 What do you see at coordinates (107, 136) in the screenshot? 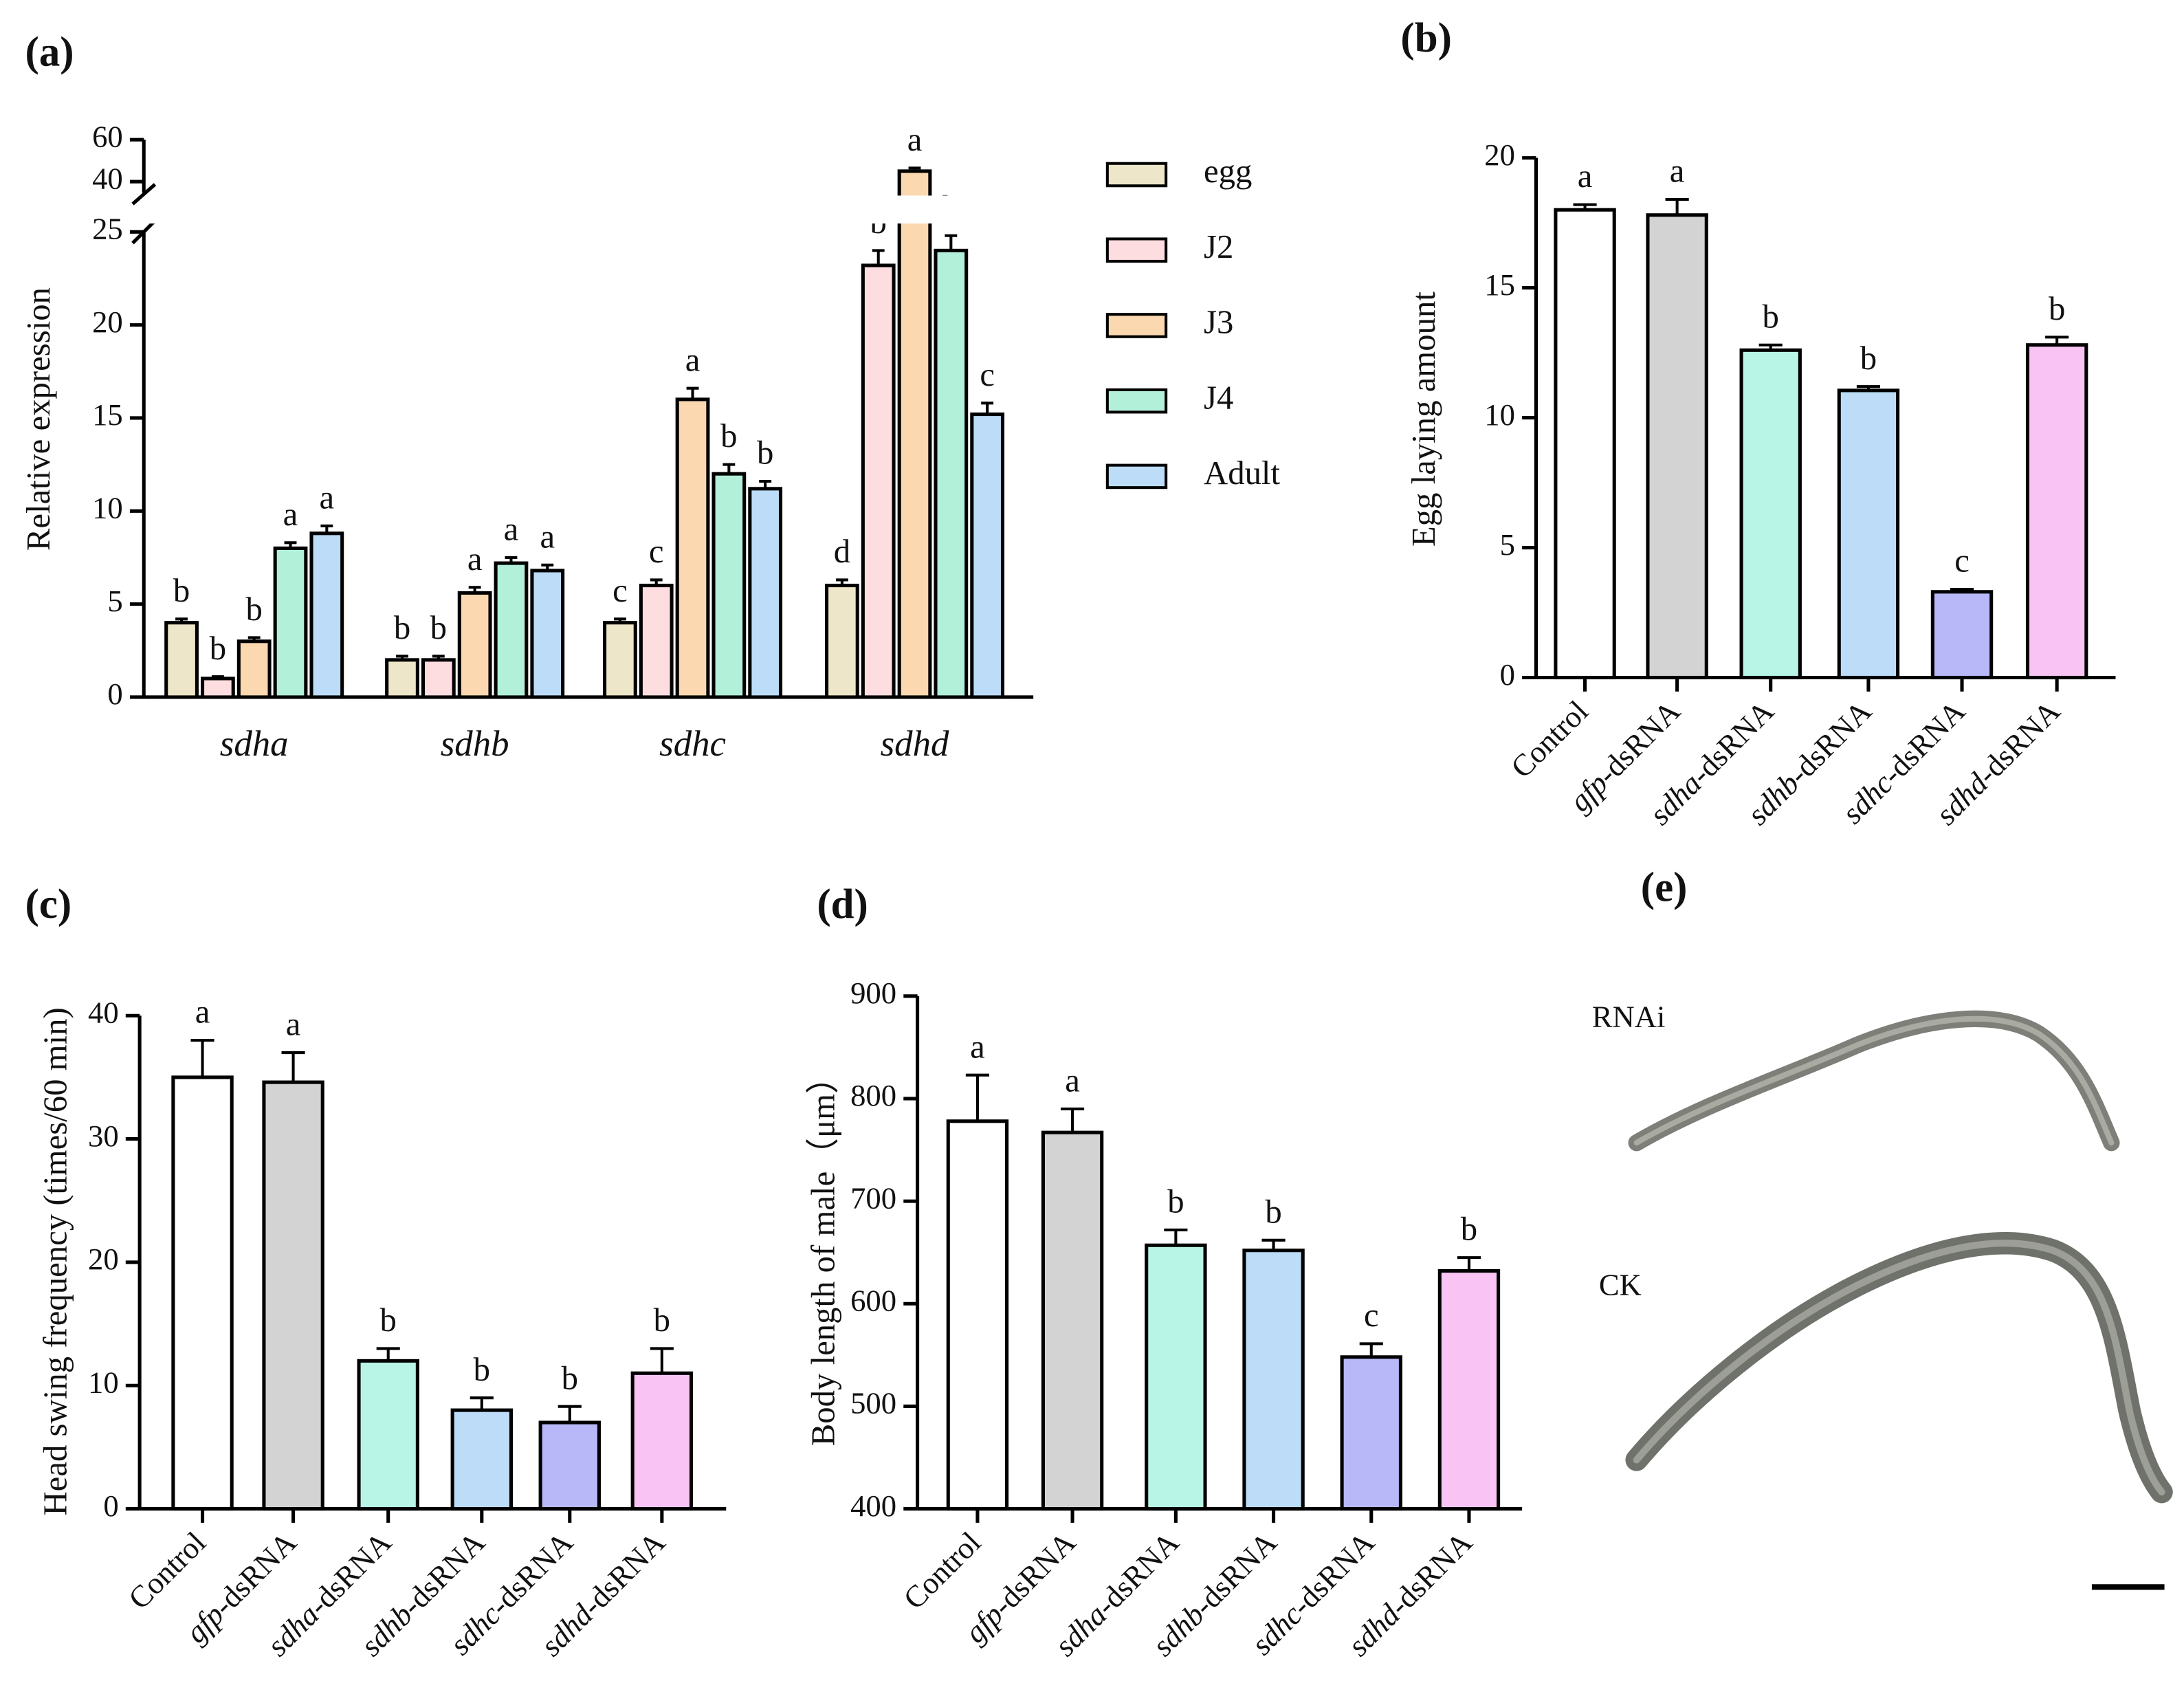
I see `y-tick-label: 60` at bounding box center [107, 136].